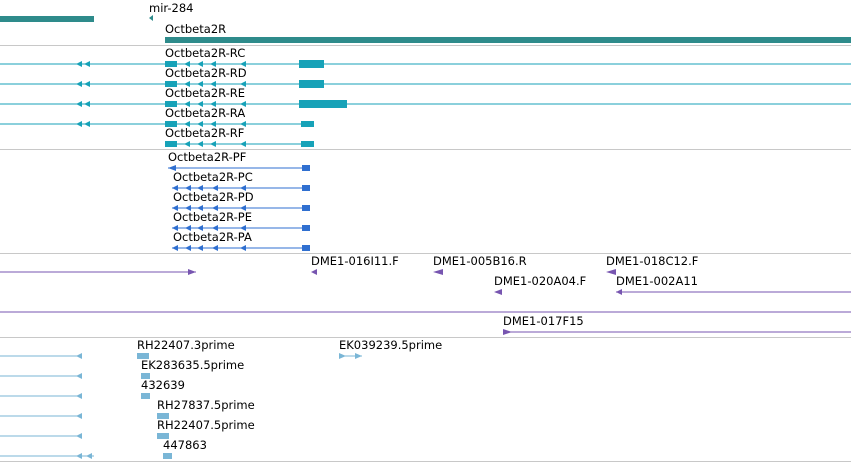 The height and width of the screenshot is (462, 851). Describe the element at coordinates (193, 365) in the screenshot. I see `est-label: EK283635.5prime` at that location.